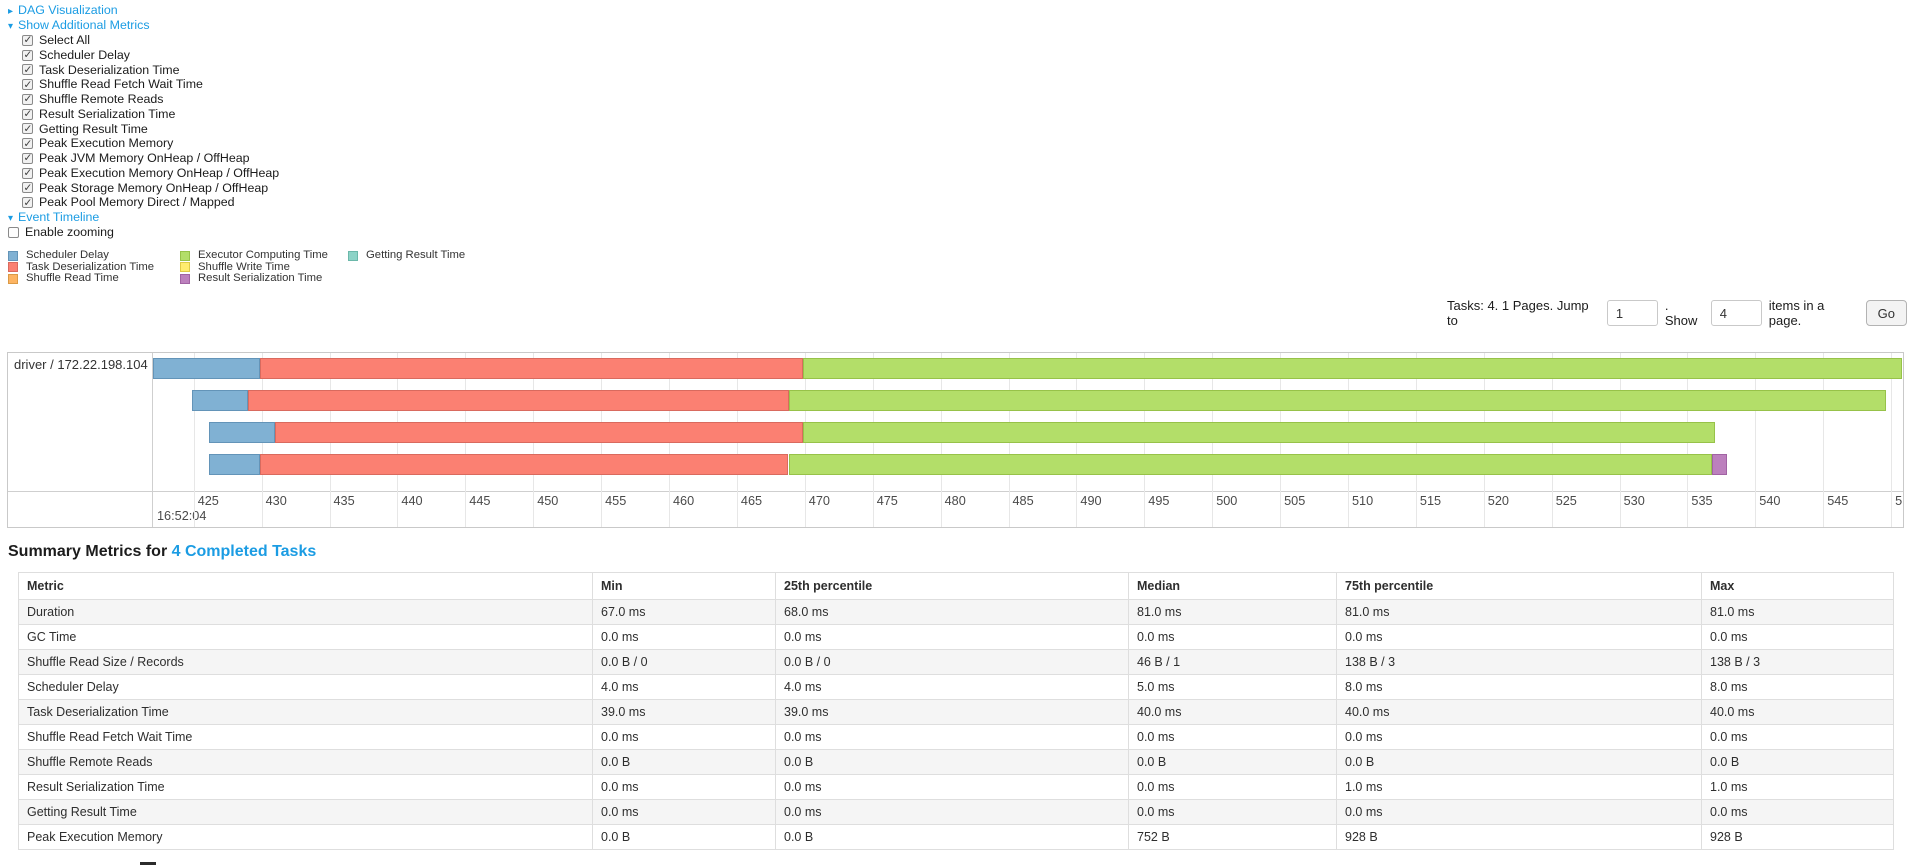  Describe the element at coordinates (143, 10) in the screenshot. I see `dag-visualization-toggle: ▸ DAG Visualization` at that location.